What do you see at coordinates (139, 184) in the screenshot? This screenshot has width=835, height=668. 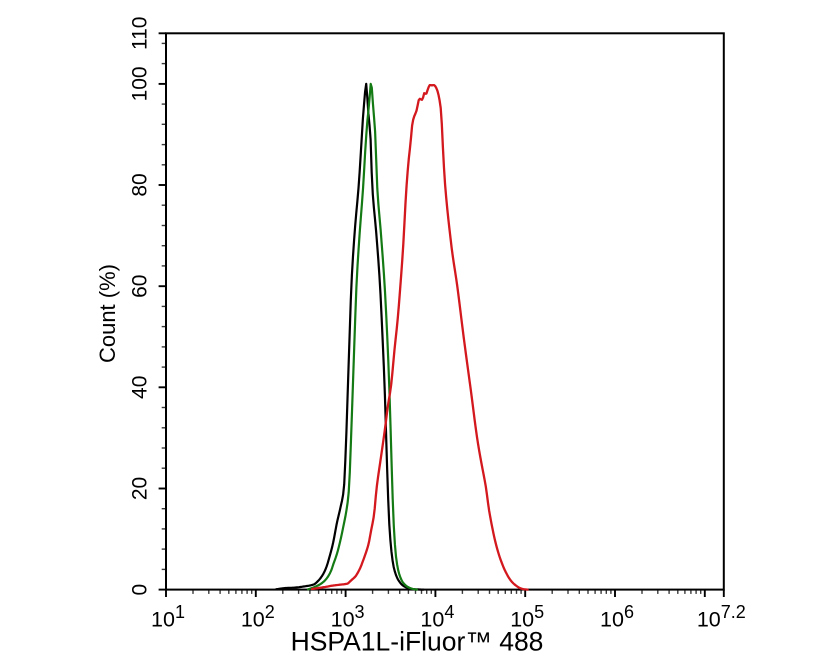 I see `svg-text: 80` at bounding box center [139, 184].